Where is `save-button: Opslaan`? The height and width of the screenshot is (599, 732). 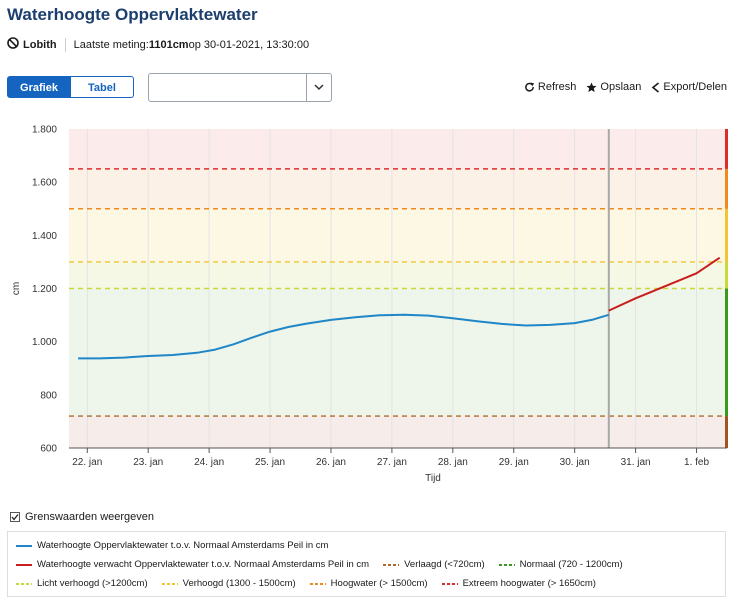
save-button: Opslaan is located at coordinates (613, 87).